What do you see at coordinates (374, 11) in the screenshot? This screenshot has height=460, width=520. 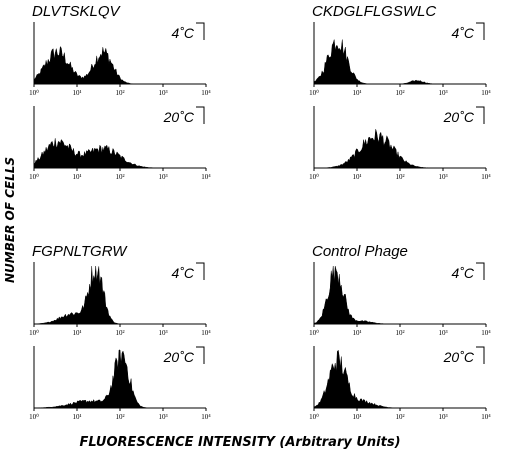 I see `panel-title: CKDGLFLGSWLC` at bounding box center [374, 11].